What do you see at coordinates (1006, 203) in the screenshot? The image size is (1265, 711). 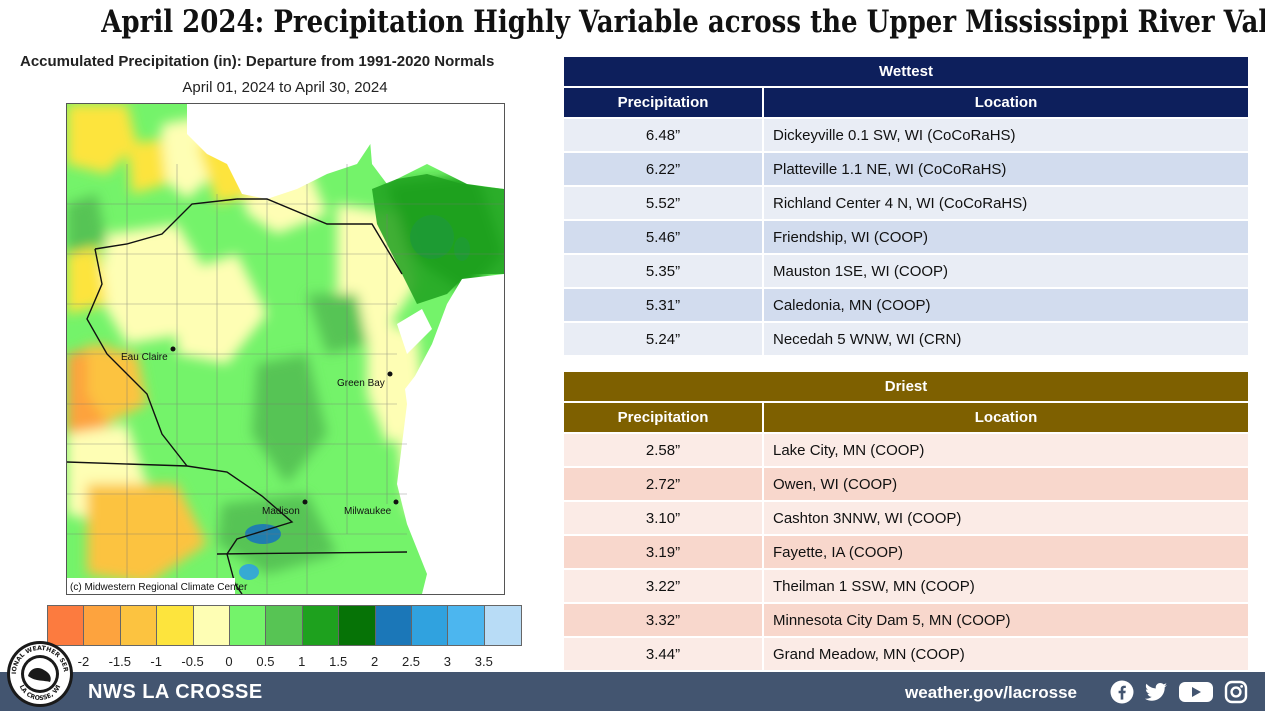 I see `location-name: Richland Center 4 N, WI (CoCoRaHS)` at bounding box center [1006, 203].